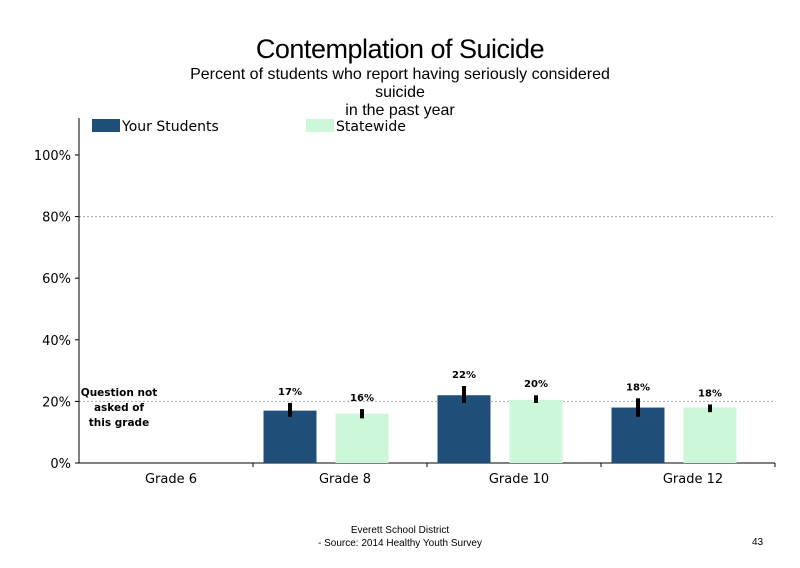  I want to click on y-tick-label: 80%, so click(56, 218).